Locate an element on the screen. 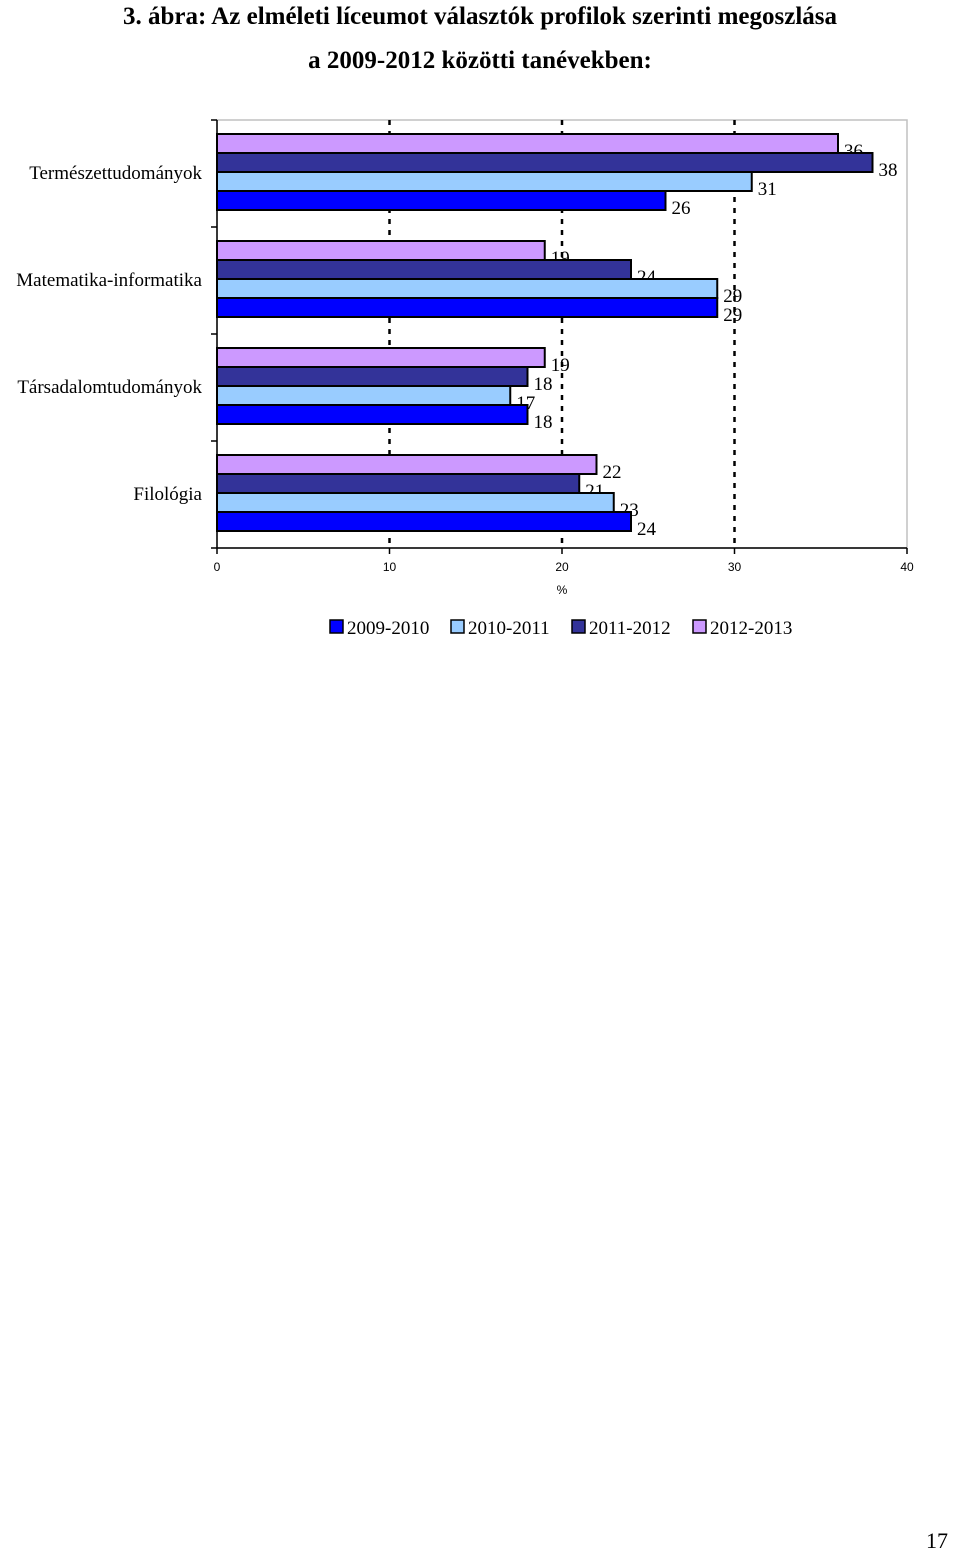 Image resolution: width=960 pixels, height=1556 pixels. data-label: 22 is located at coordinates (612, 472).